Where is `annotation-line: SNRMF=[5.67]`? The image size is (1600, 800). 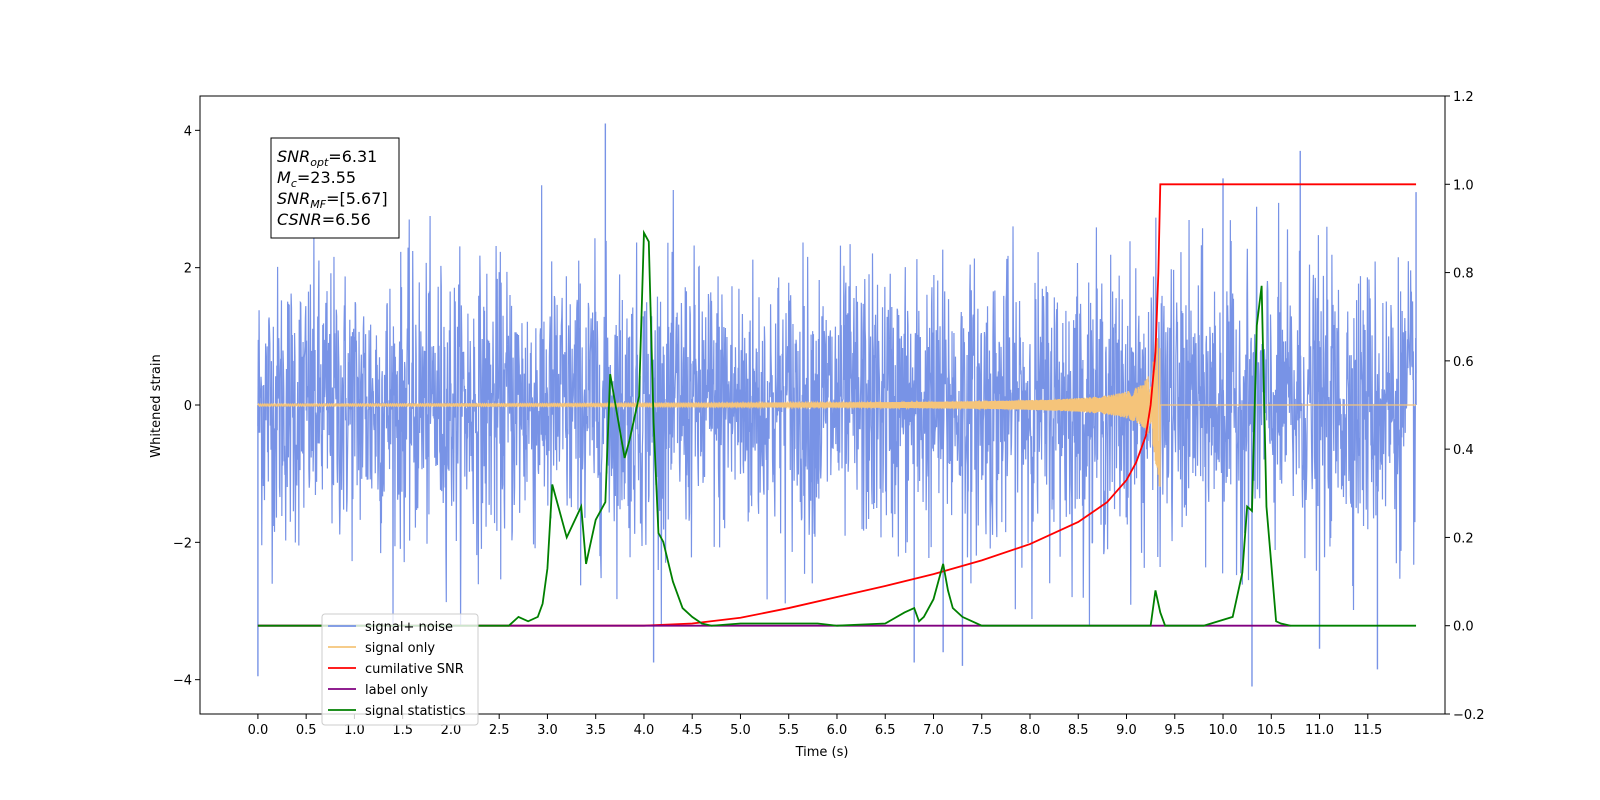 annotation-line: SNRMF=[5.67] is located at coordinates (332, 200).